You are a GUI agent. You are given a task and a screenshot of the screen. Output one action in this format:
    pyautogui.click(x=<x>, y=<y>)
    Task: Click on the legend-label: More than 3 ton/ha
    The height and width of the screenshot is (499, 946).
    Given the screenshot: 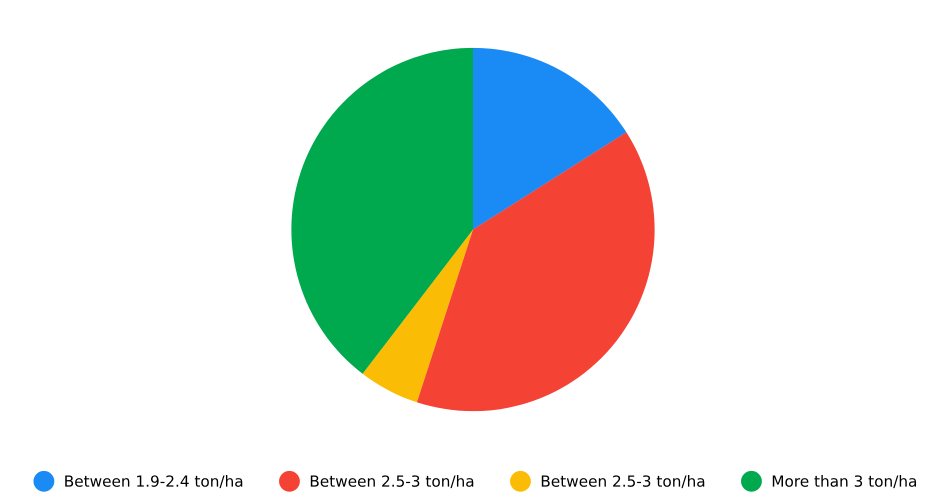 What is the action you would take?
    pyautogui.click(x=844, y=481)
    